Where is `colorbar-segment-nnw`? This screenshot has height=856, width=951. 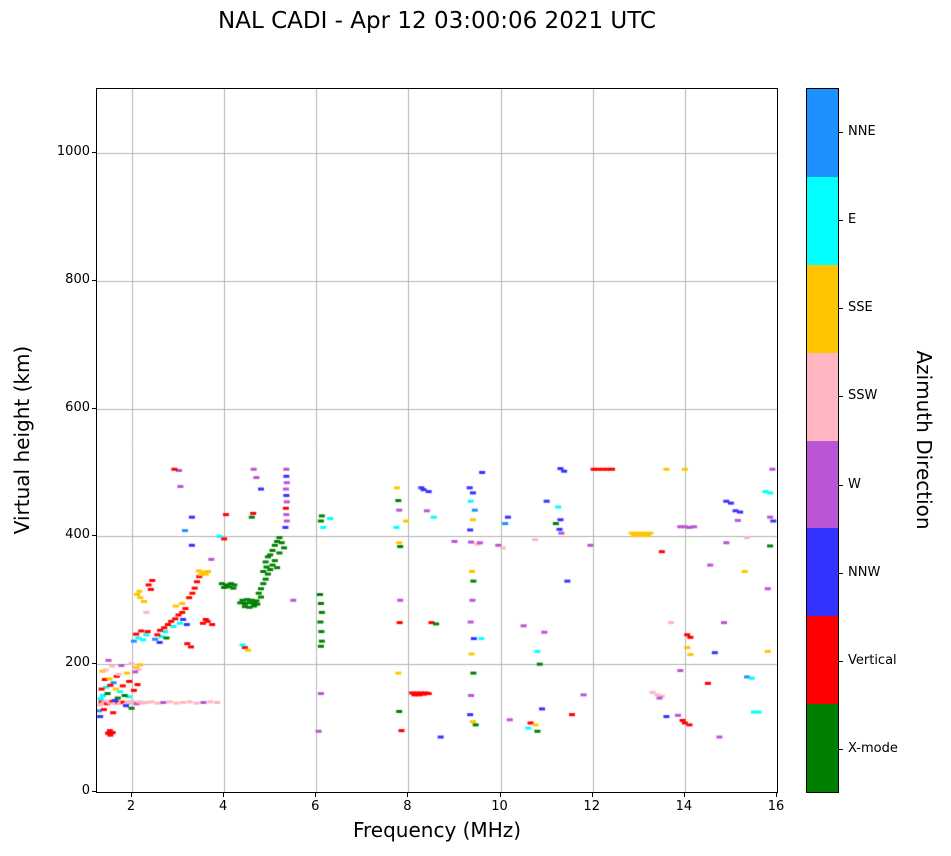
colorbar-segment-nnw is located at coordinates (822, 572).